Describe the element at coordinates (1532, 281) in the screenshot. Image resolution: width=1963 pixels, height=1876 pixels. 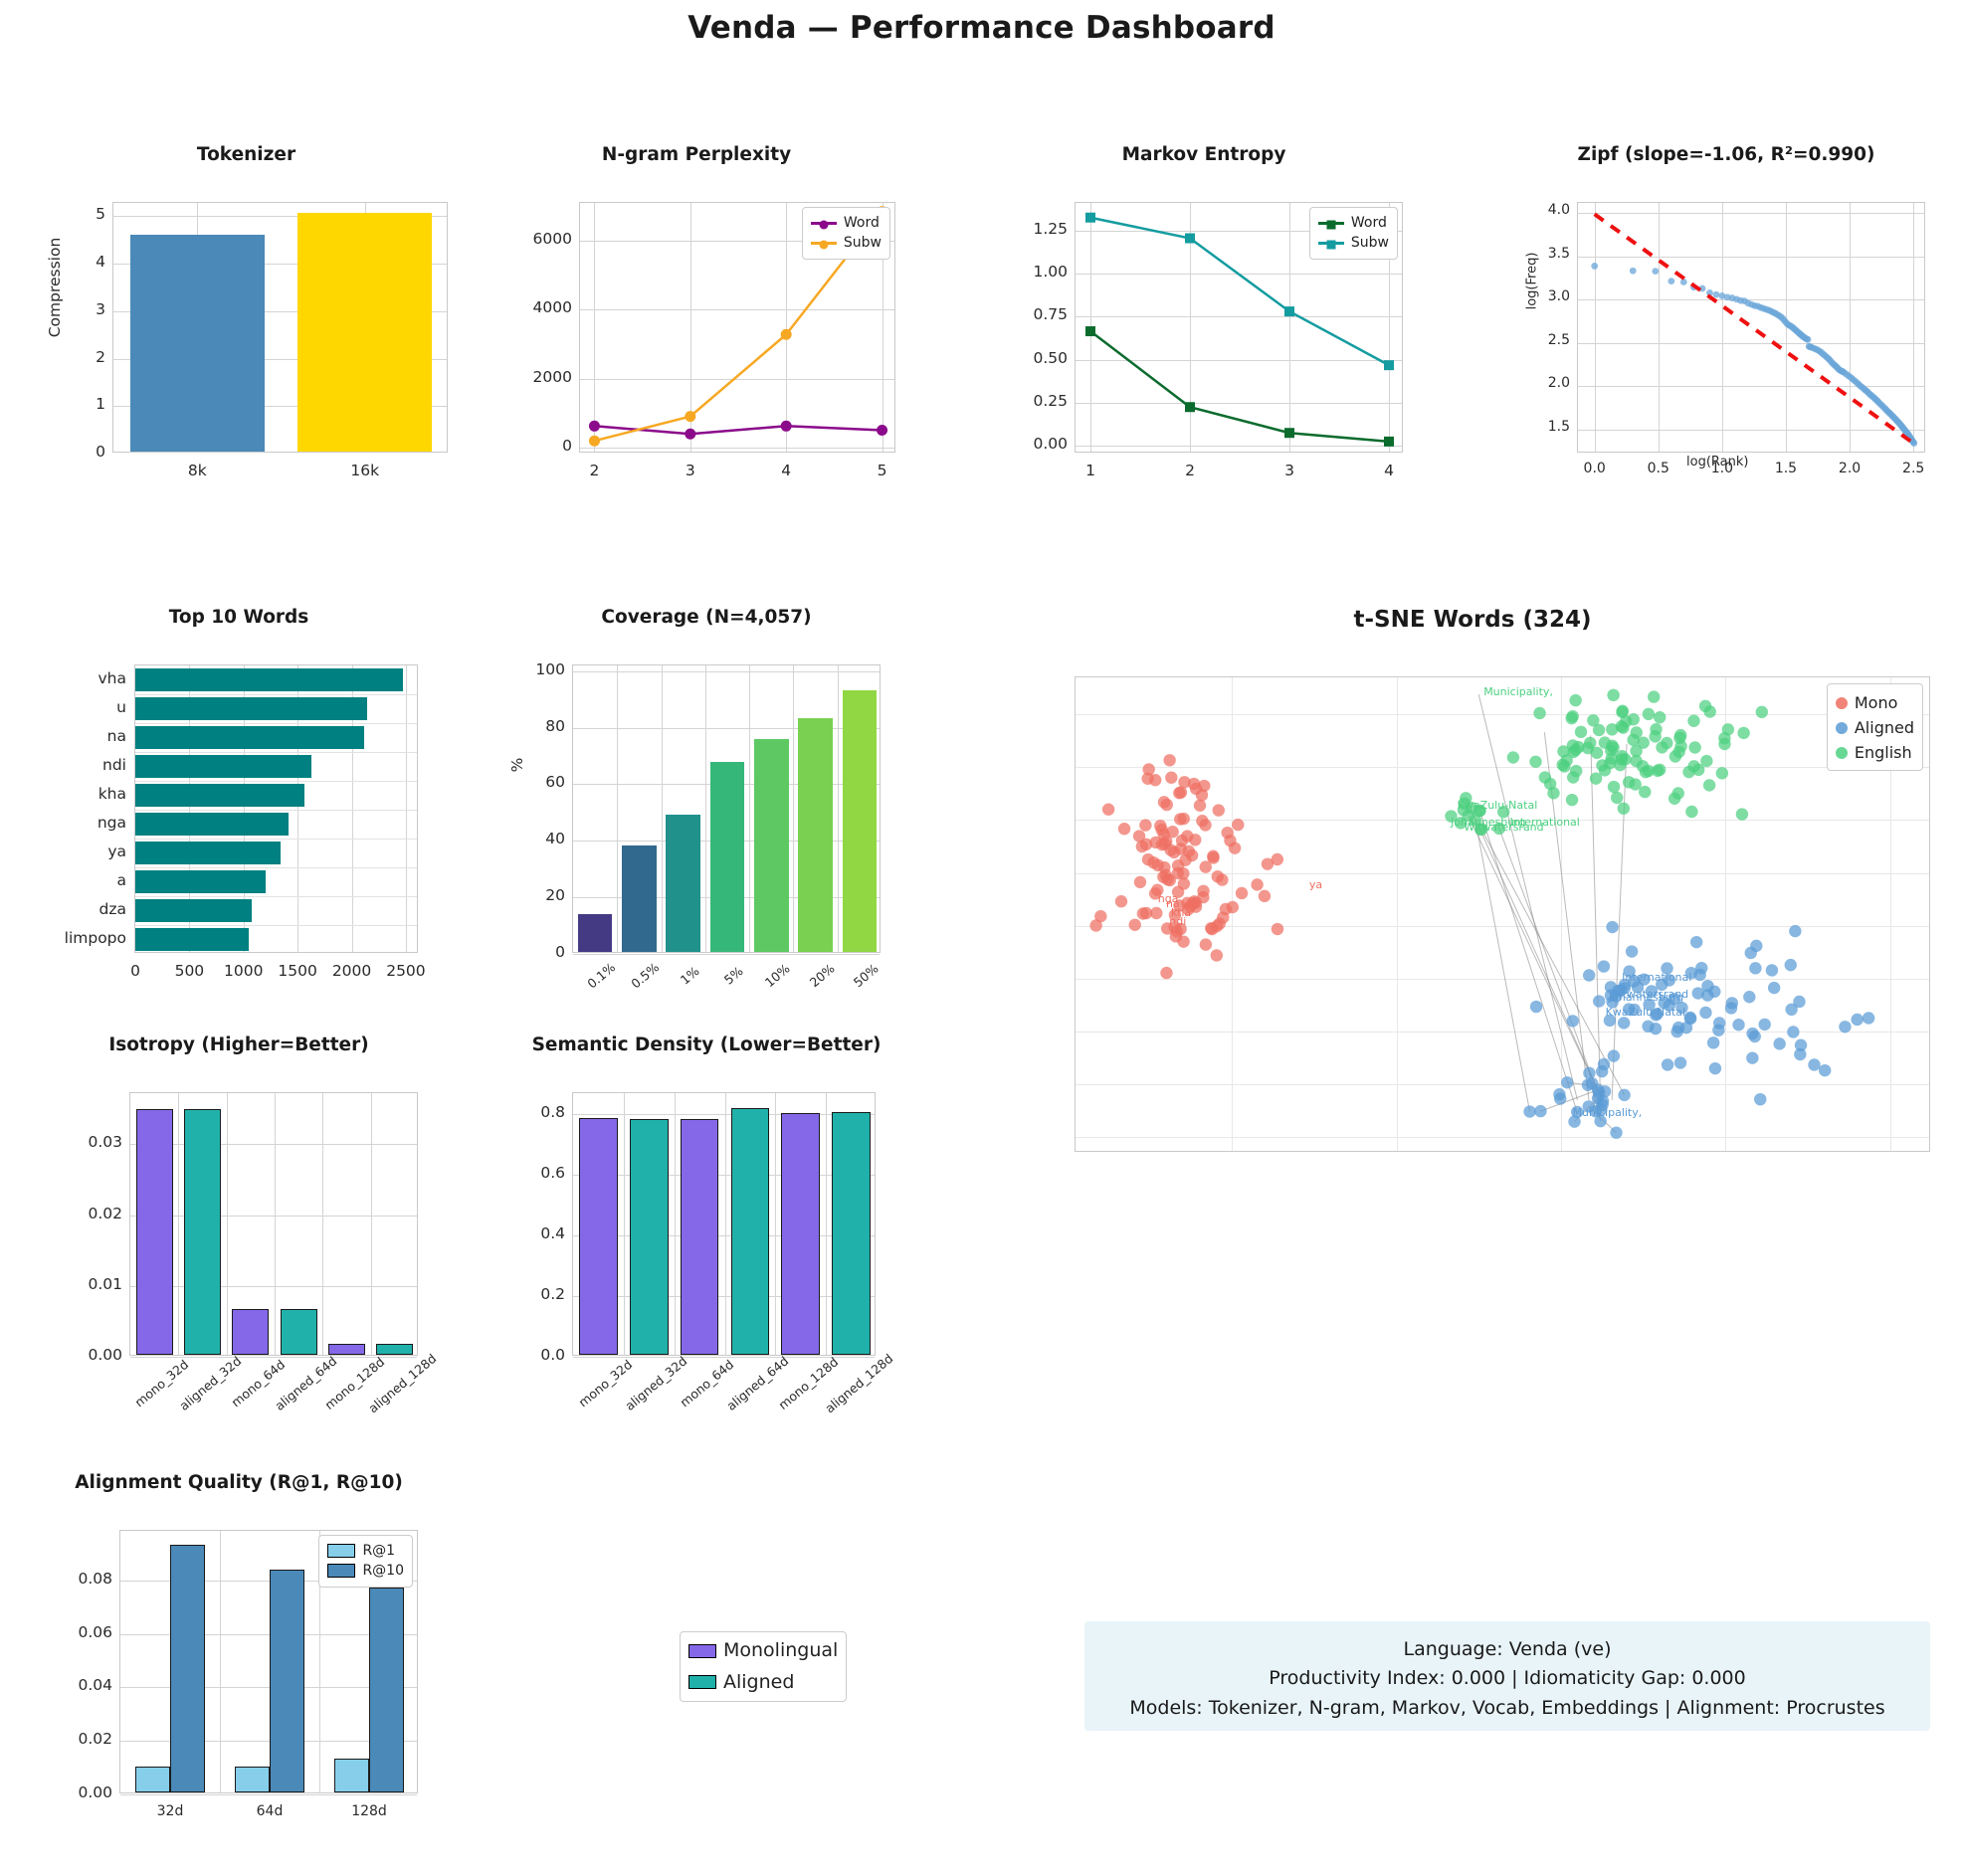
I see `zipf-ylabel: log(Freq)` at that location.